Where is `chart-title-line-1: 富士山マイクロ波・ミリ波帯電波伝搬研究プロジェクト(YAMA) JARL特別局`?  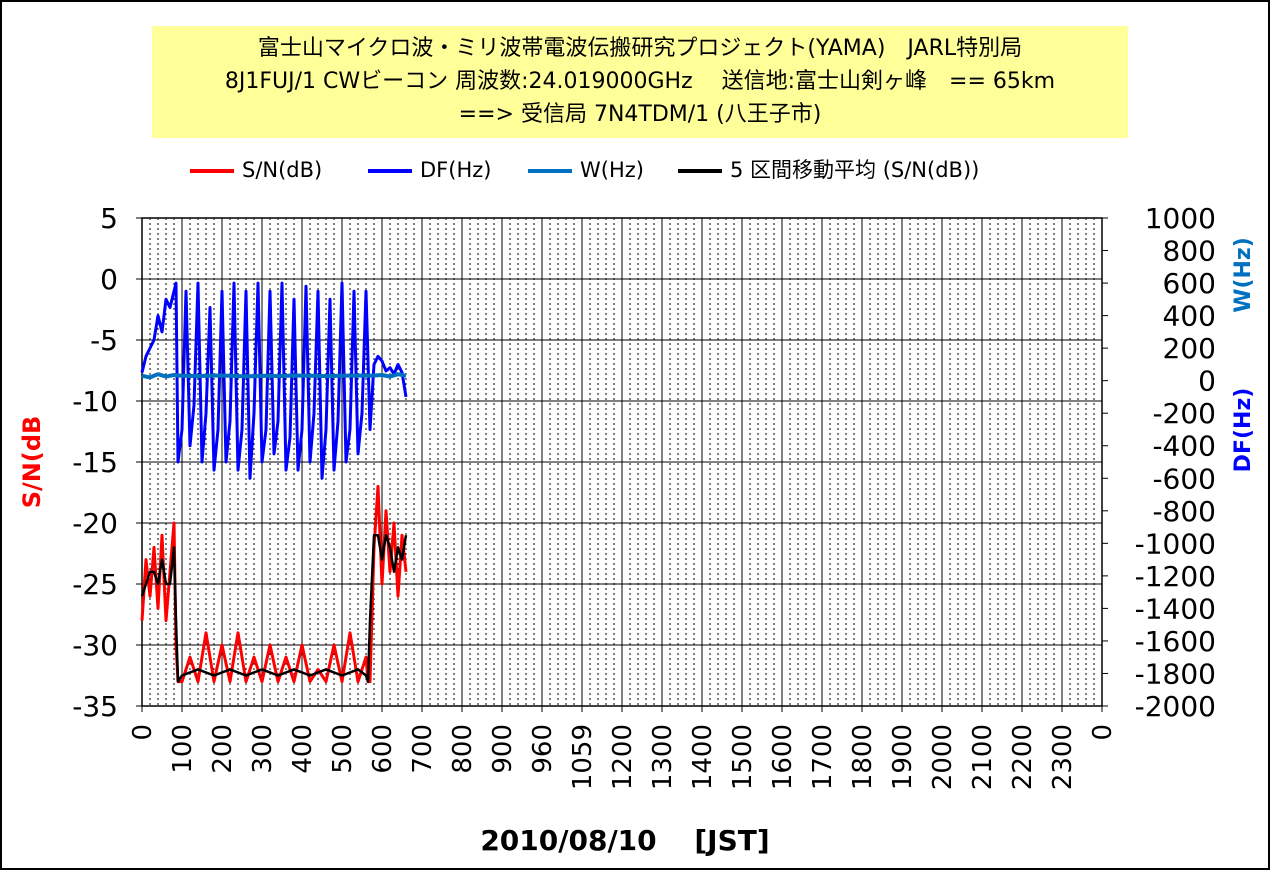 chart-title-line-1: 富士山マイクロ波・ミリ波帯電波伝搬研究プロジェクト(YAMA) JARL特別局 is located at coordinates (640, 48).